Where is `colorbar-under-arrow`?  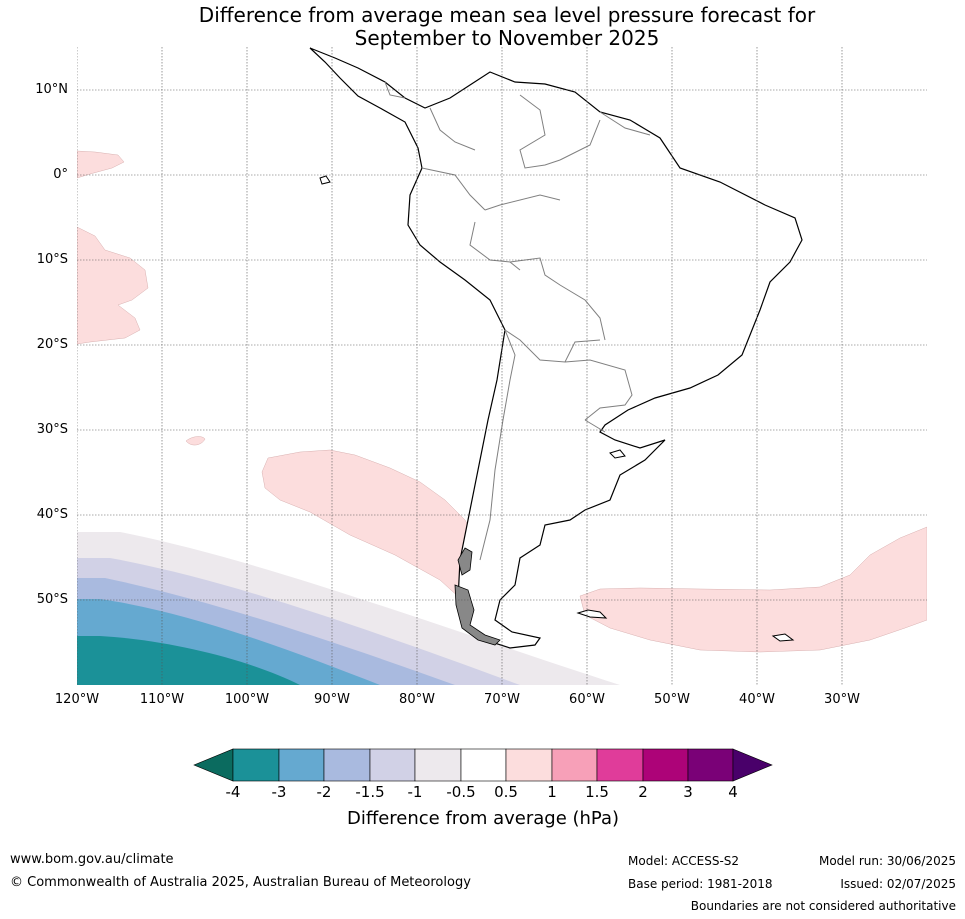 colorbar-under-arrow is located at coordinates (213, 765).